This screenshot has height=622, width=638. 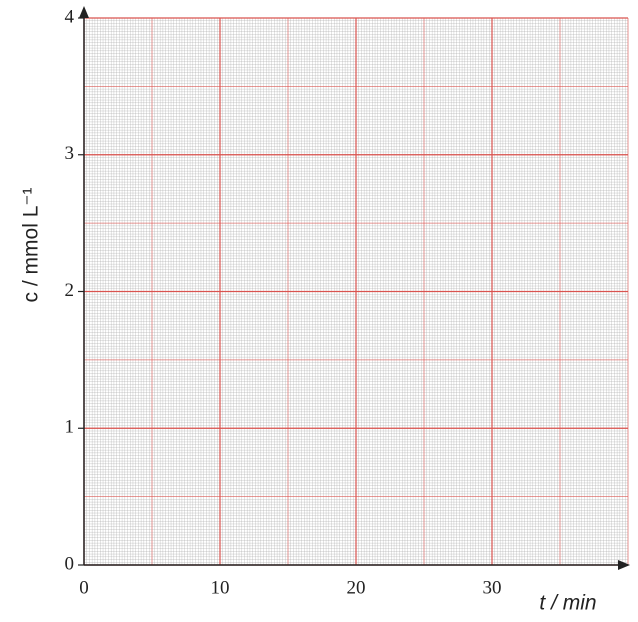 What do you see at coordinates (70, 290) in the screenshot?
I see `y-tick-label: 2` at bounding box center [70, 290].